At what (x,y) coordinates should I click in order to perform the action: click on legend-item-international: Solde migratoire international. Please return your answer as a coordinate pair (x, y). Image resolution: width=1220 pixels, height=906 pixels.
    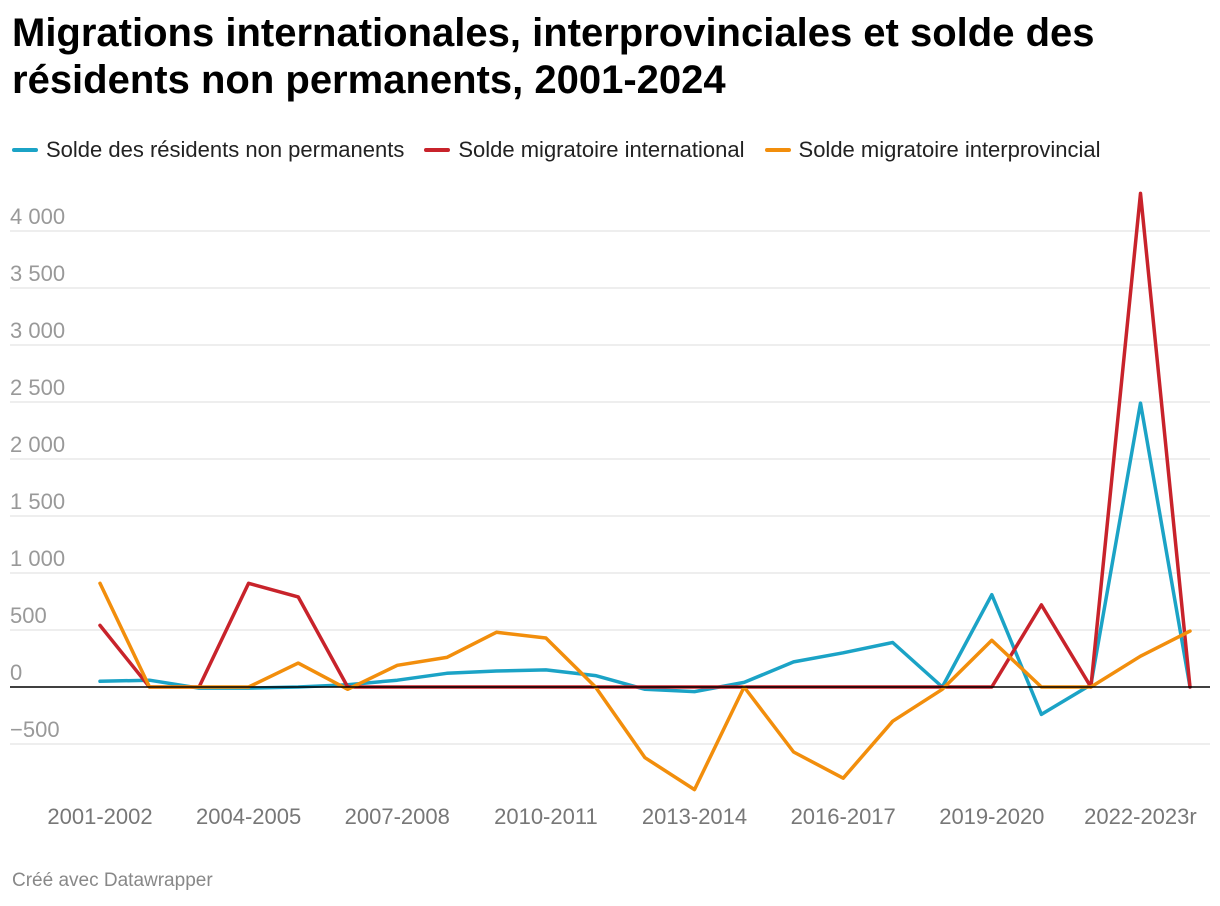
    Looking at the image, I should click on (584, 150).